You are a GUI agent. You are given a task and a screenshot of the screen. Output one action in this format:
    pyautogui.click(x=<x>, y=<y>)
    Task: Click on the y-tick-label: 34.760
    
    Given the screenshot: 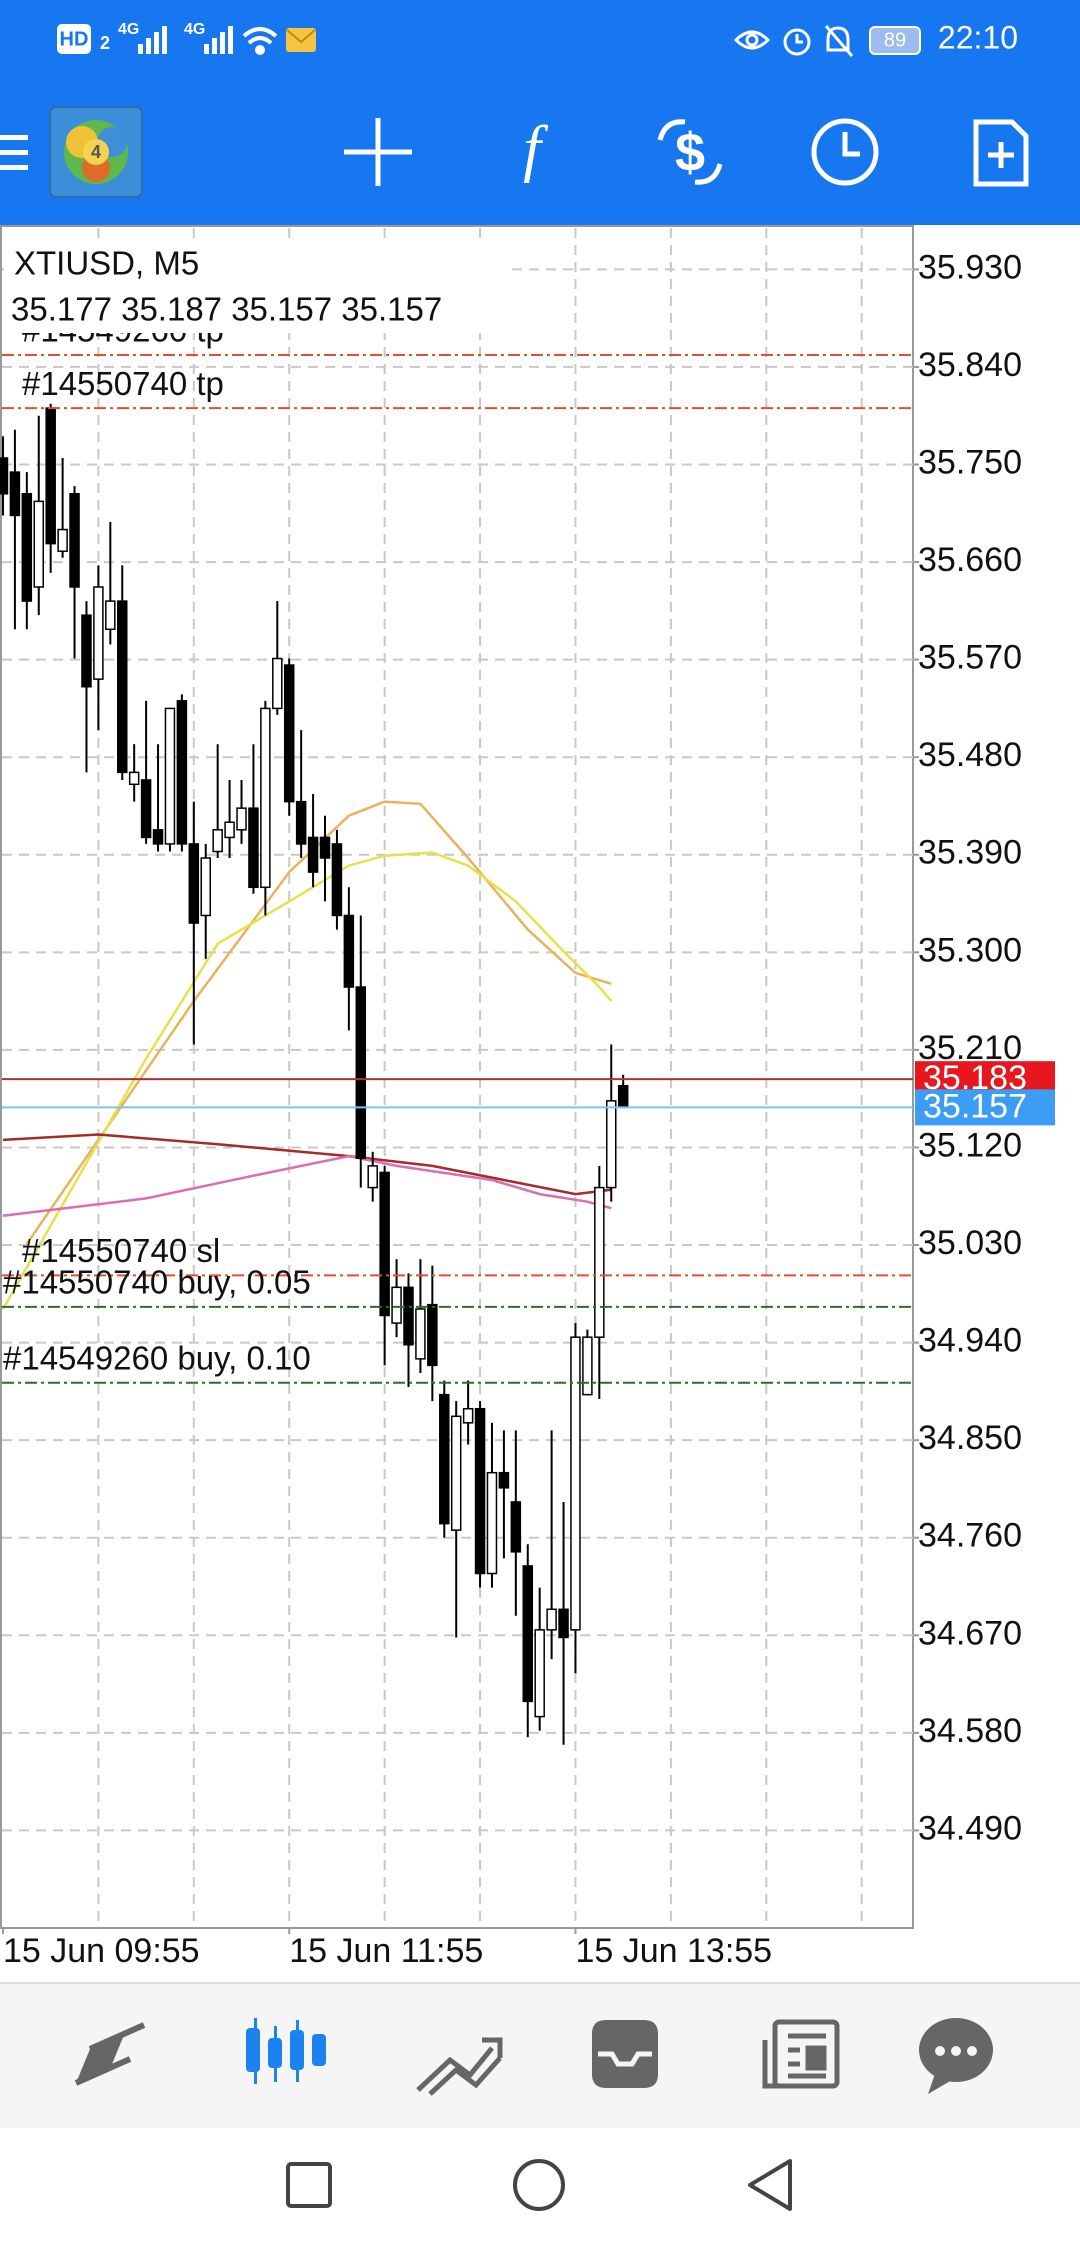 What is the action you would take?
    pyautogui.click(x=970, y=1536)
    